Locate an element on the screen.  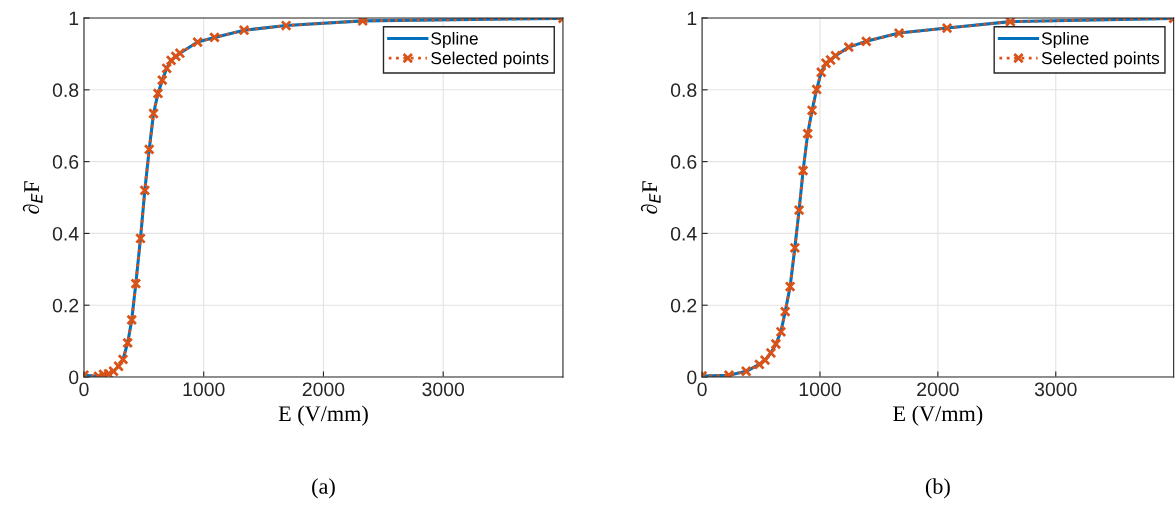
text: (b) is located at coordinates (937, 488).